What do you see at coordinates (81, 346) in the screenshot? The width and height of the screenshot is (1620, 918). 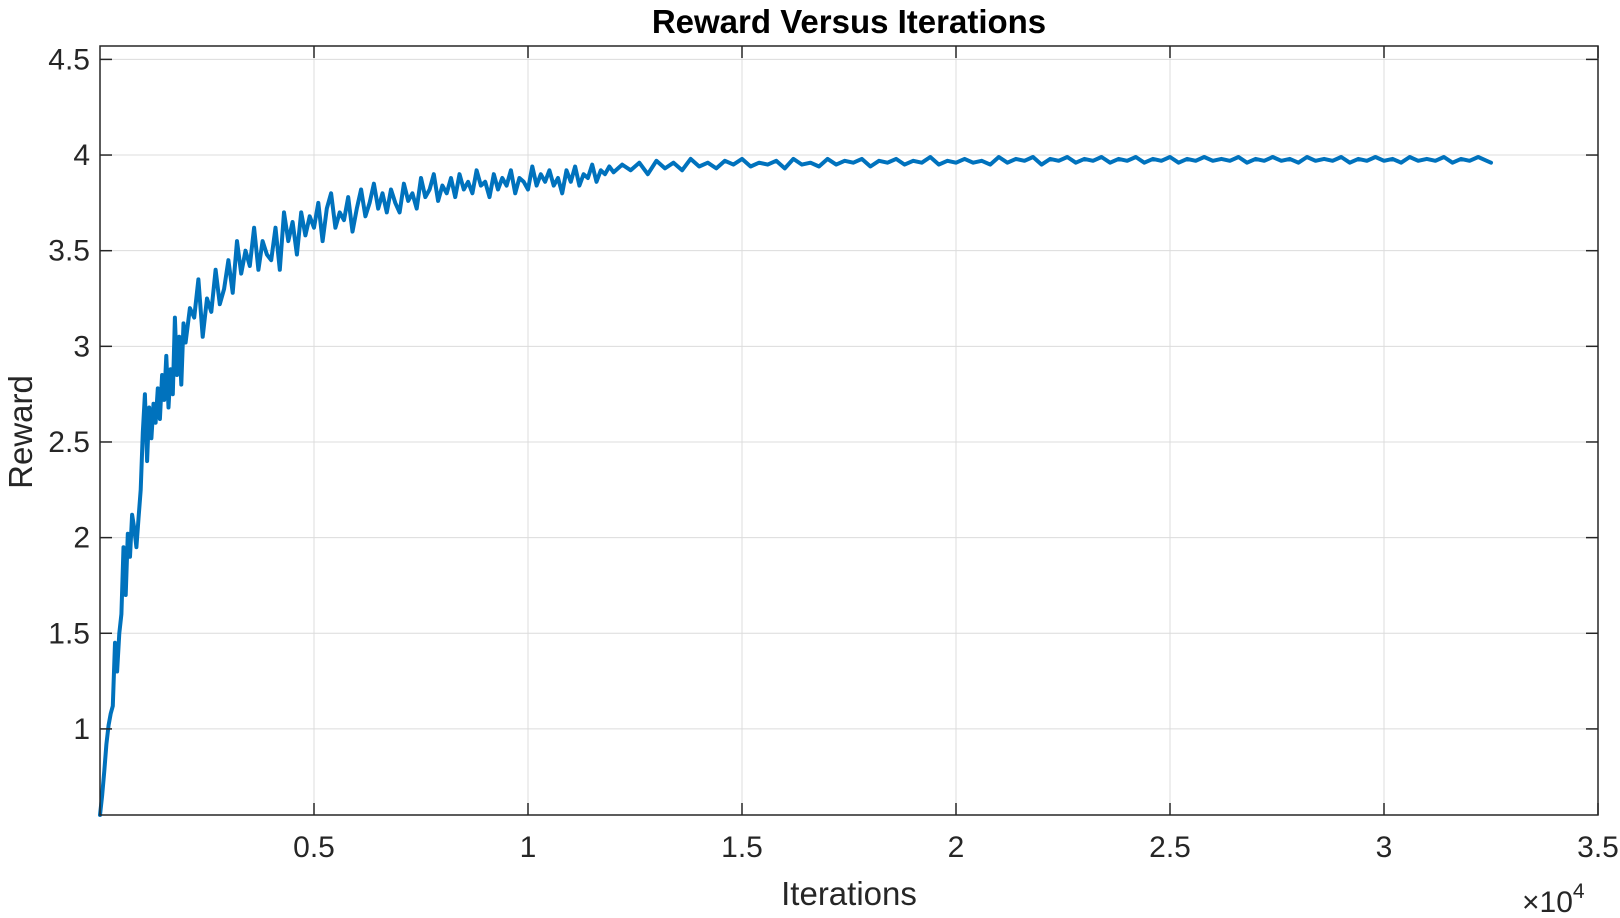 I see `y-tick-label-3: 3` at bounding box center [81, 346].